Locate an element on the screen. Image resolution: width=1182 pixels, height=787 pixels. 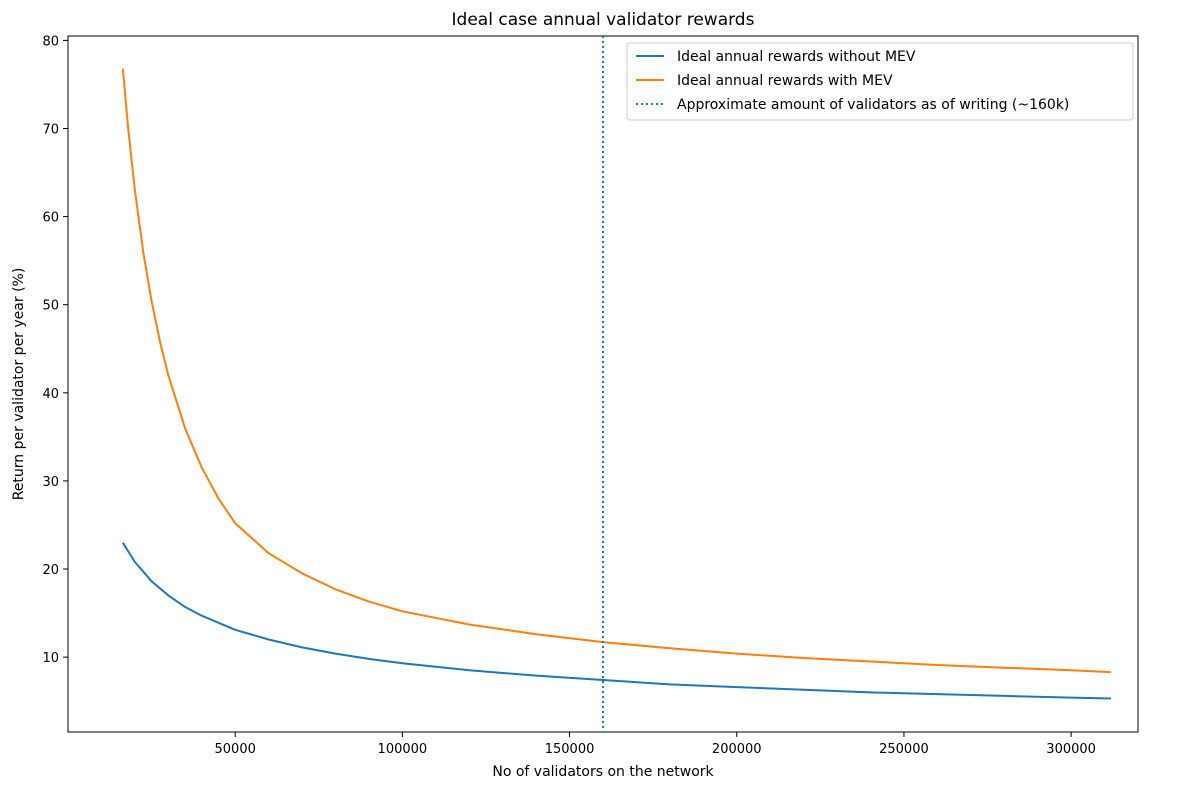
y-tick-label: 60 is located at coordinates (50, 218).